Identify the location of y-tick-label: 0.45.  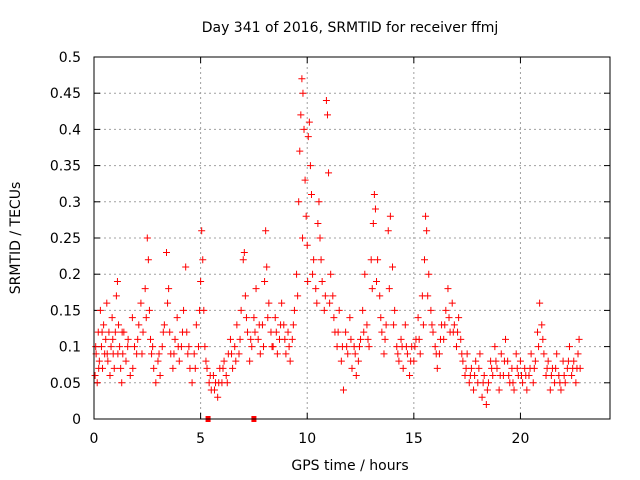
(65, 94).